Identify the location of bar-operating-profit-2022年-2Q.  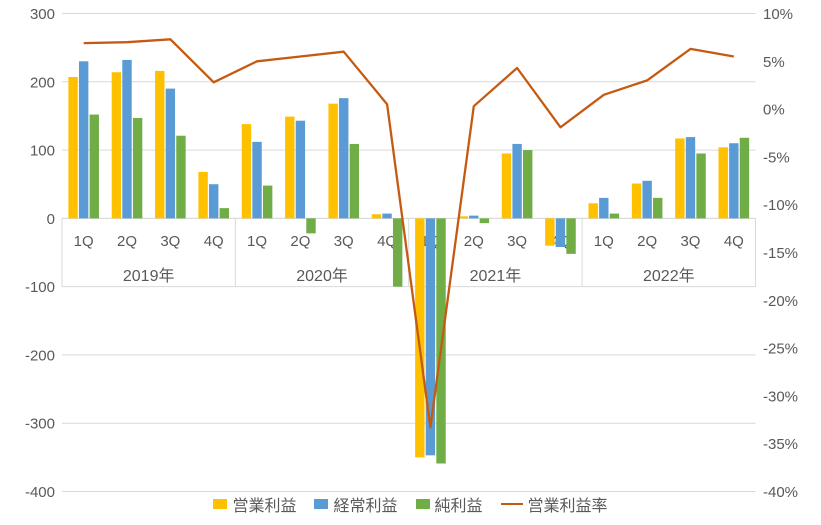
(636, 201).